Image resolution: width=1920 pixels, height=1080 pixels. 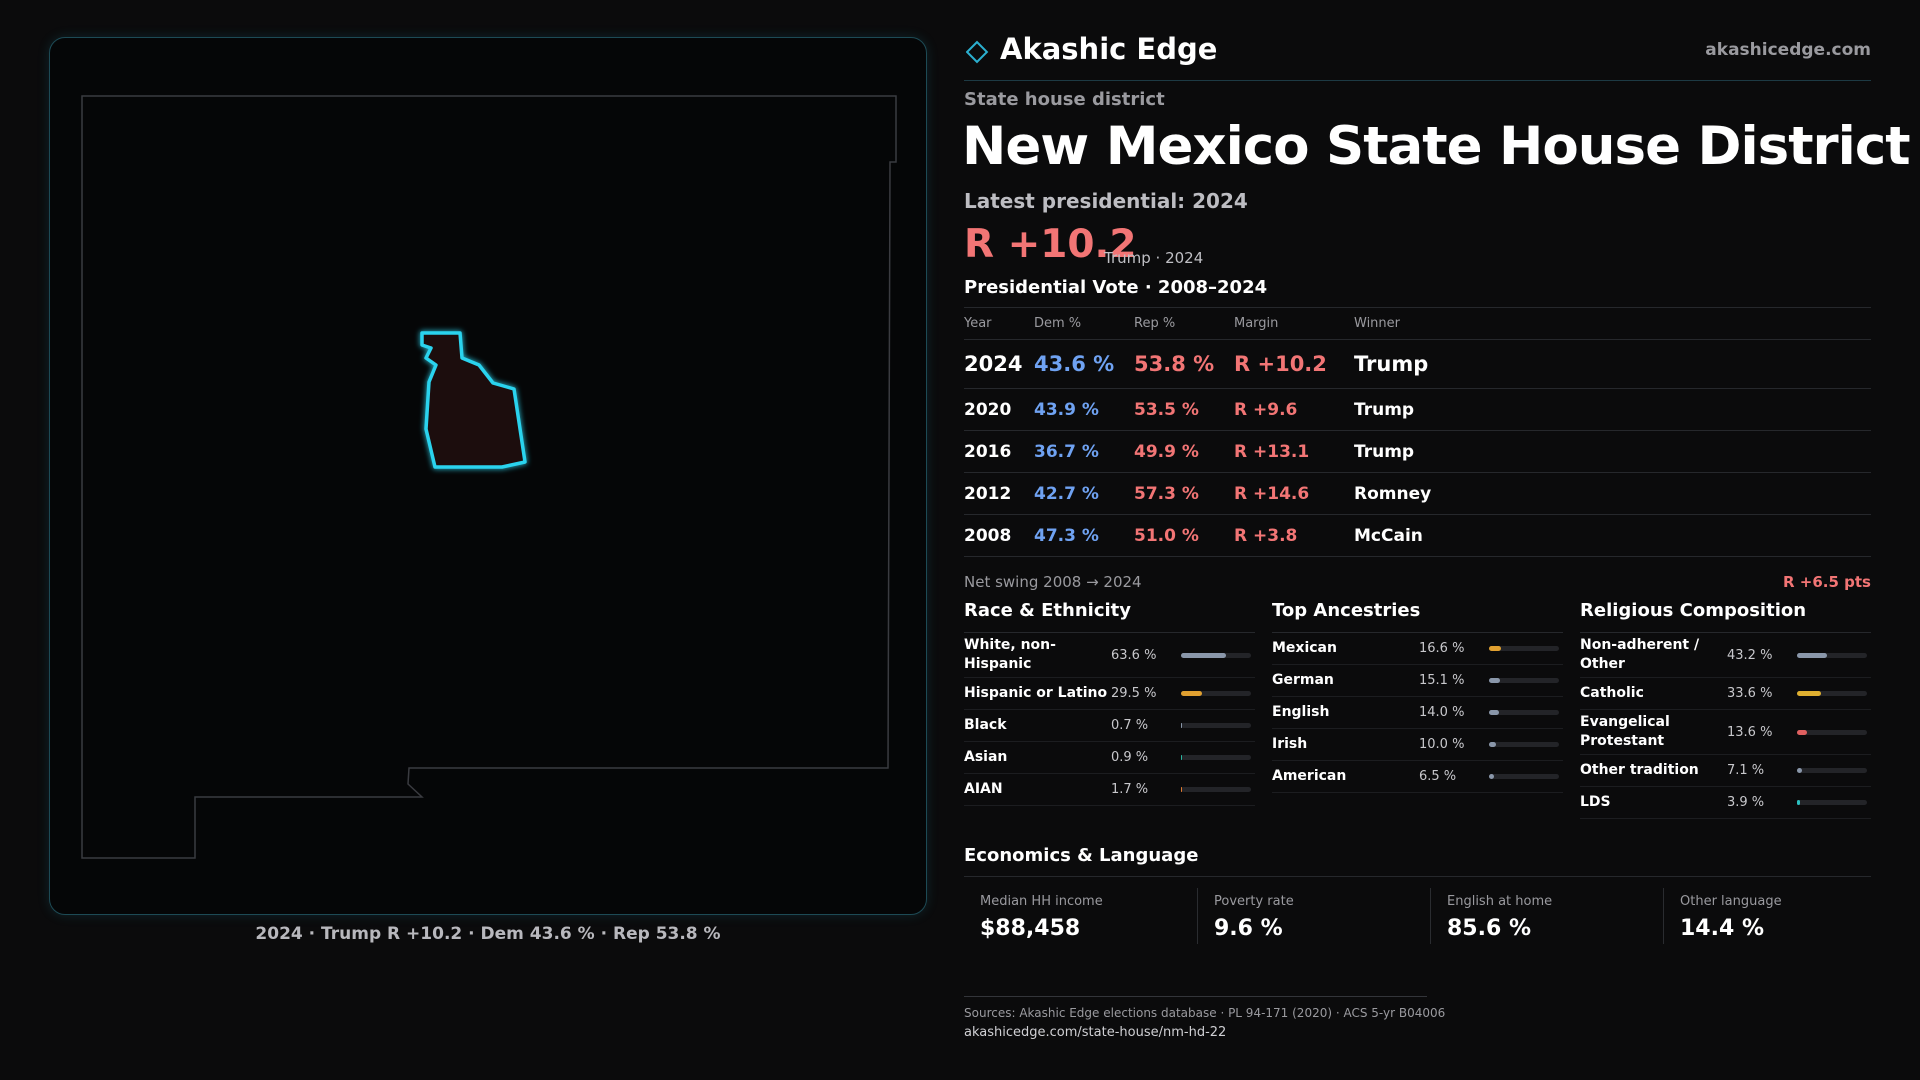 I want to click on table-cell: 2020, so click(x=999, y=409).